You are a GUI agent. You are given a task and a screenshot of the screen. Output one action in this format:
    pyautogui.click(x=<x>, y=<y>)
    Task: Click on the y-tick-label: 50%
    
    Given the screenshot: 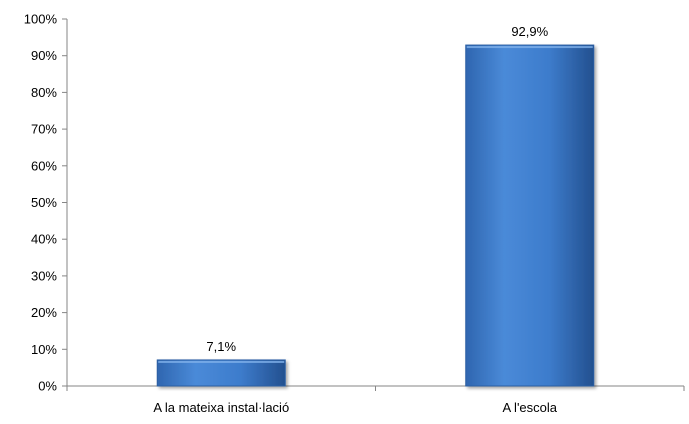 What is the action you would take?
    pyautogui.click(x=44, y=202)
    